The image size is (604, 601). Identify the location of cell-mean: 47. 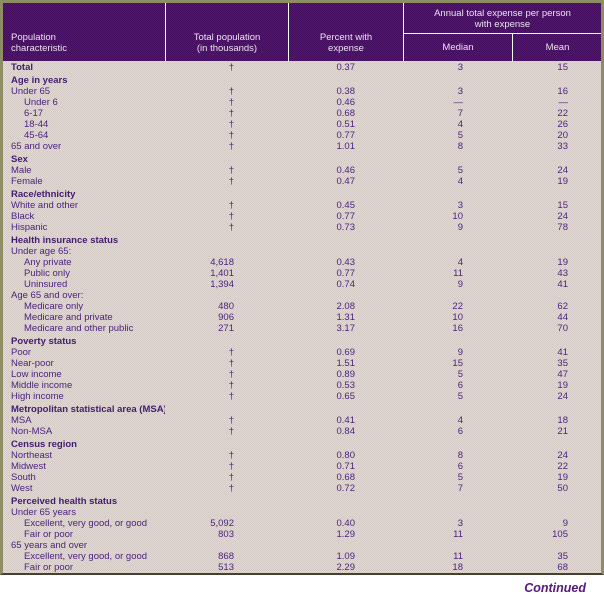
(562, 374).